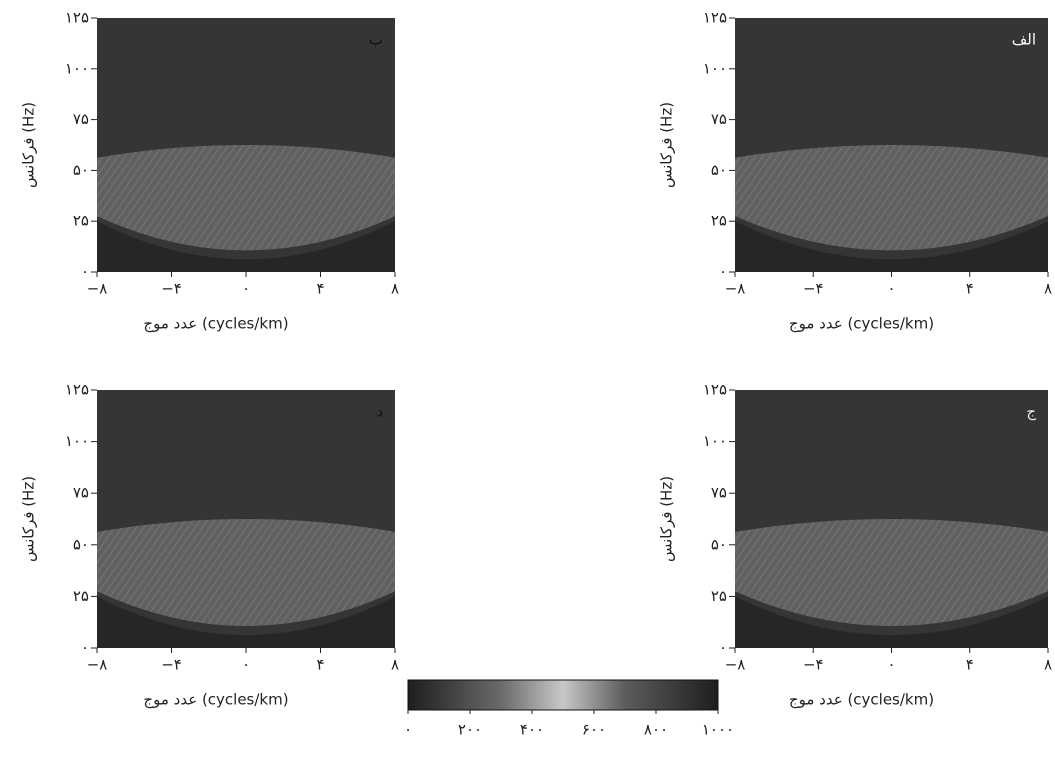 This screenshot has height=766, width=1055. What do you see at coordinates (718, 730) in the screenshot?
I see `colorbar-tick-label: ۱۰۰۰` at bounding box center [718, 730].